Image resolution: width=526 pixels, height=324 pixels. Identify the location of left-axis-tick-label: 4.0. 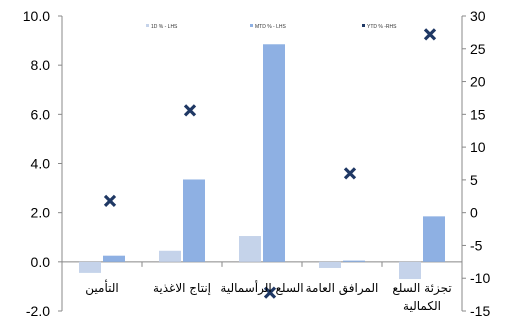
(41, 164).